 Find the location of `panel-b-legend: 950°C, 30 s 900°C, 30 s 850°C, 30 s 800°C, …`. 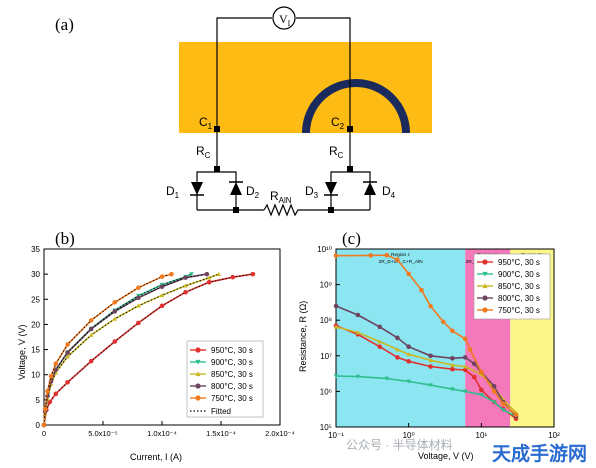

panel-b-legend: 950°C, 30 s 900°C, 30 s 850°C, 30 s 800°C, … is located at coordinates (225, 379).